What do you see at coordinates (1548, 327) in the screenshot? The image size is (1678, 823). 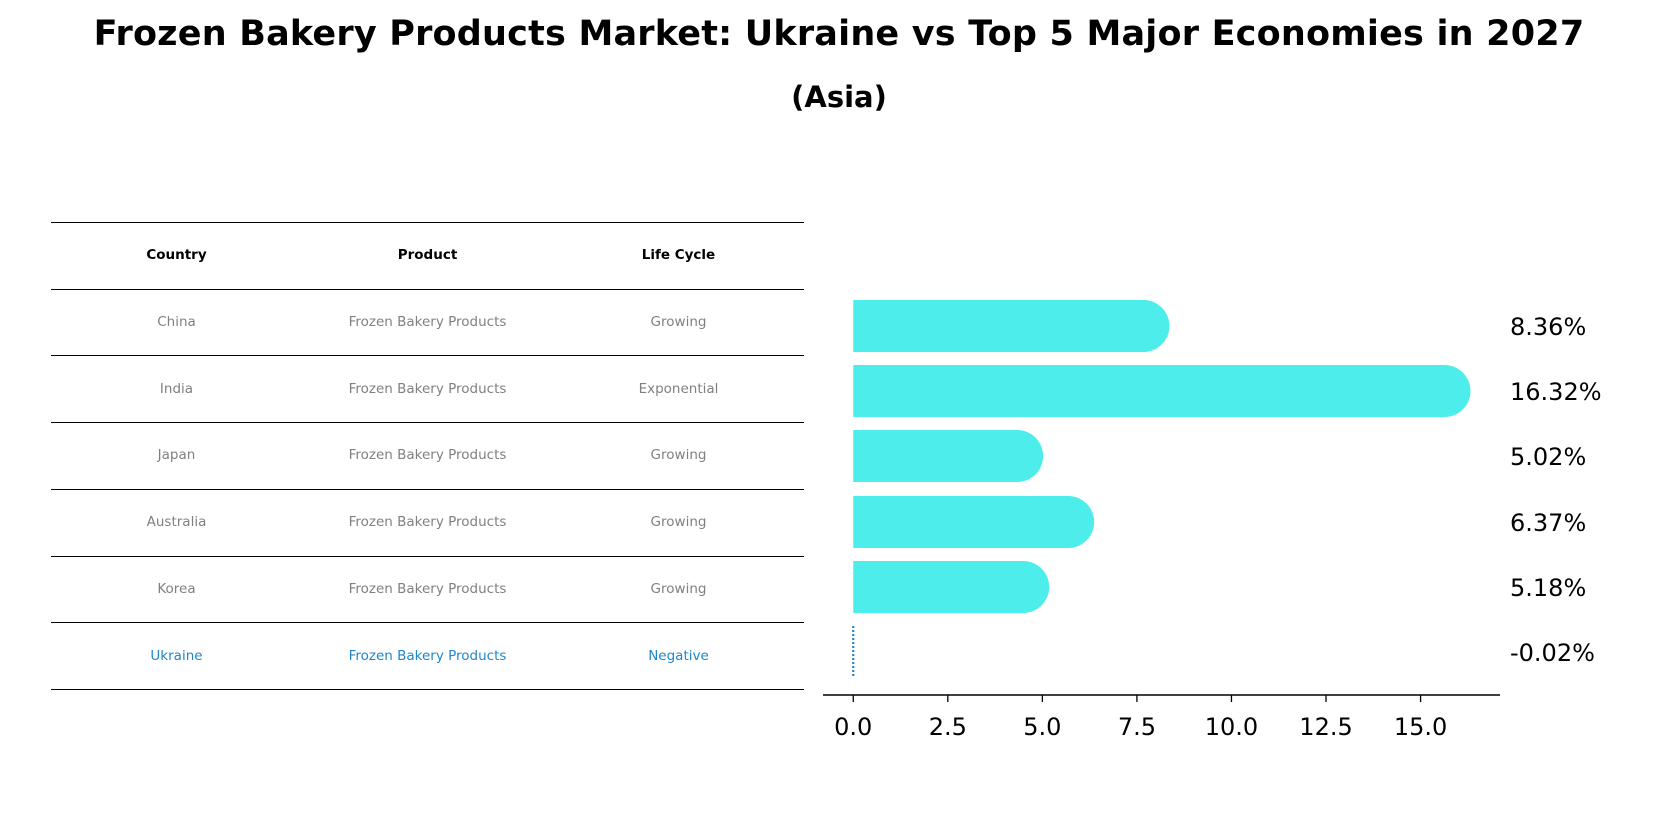 I see `value-label-china: 8.36%` at bounding box center [1548, 327].